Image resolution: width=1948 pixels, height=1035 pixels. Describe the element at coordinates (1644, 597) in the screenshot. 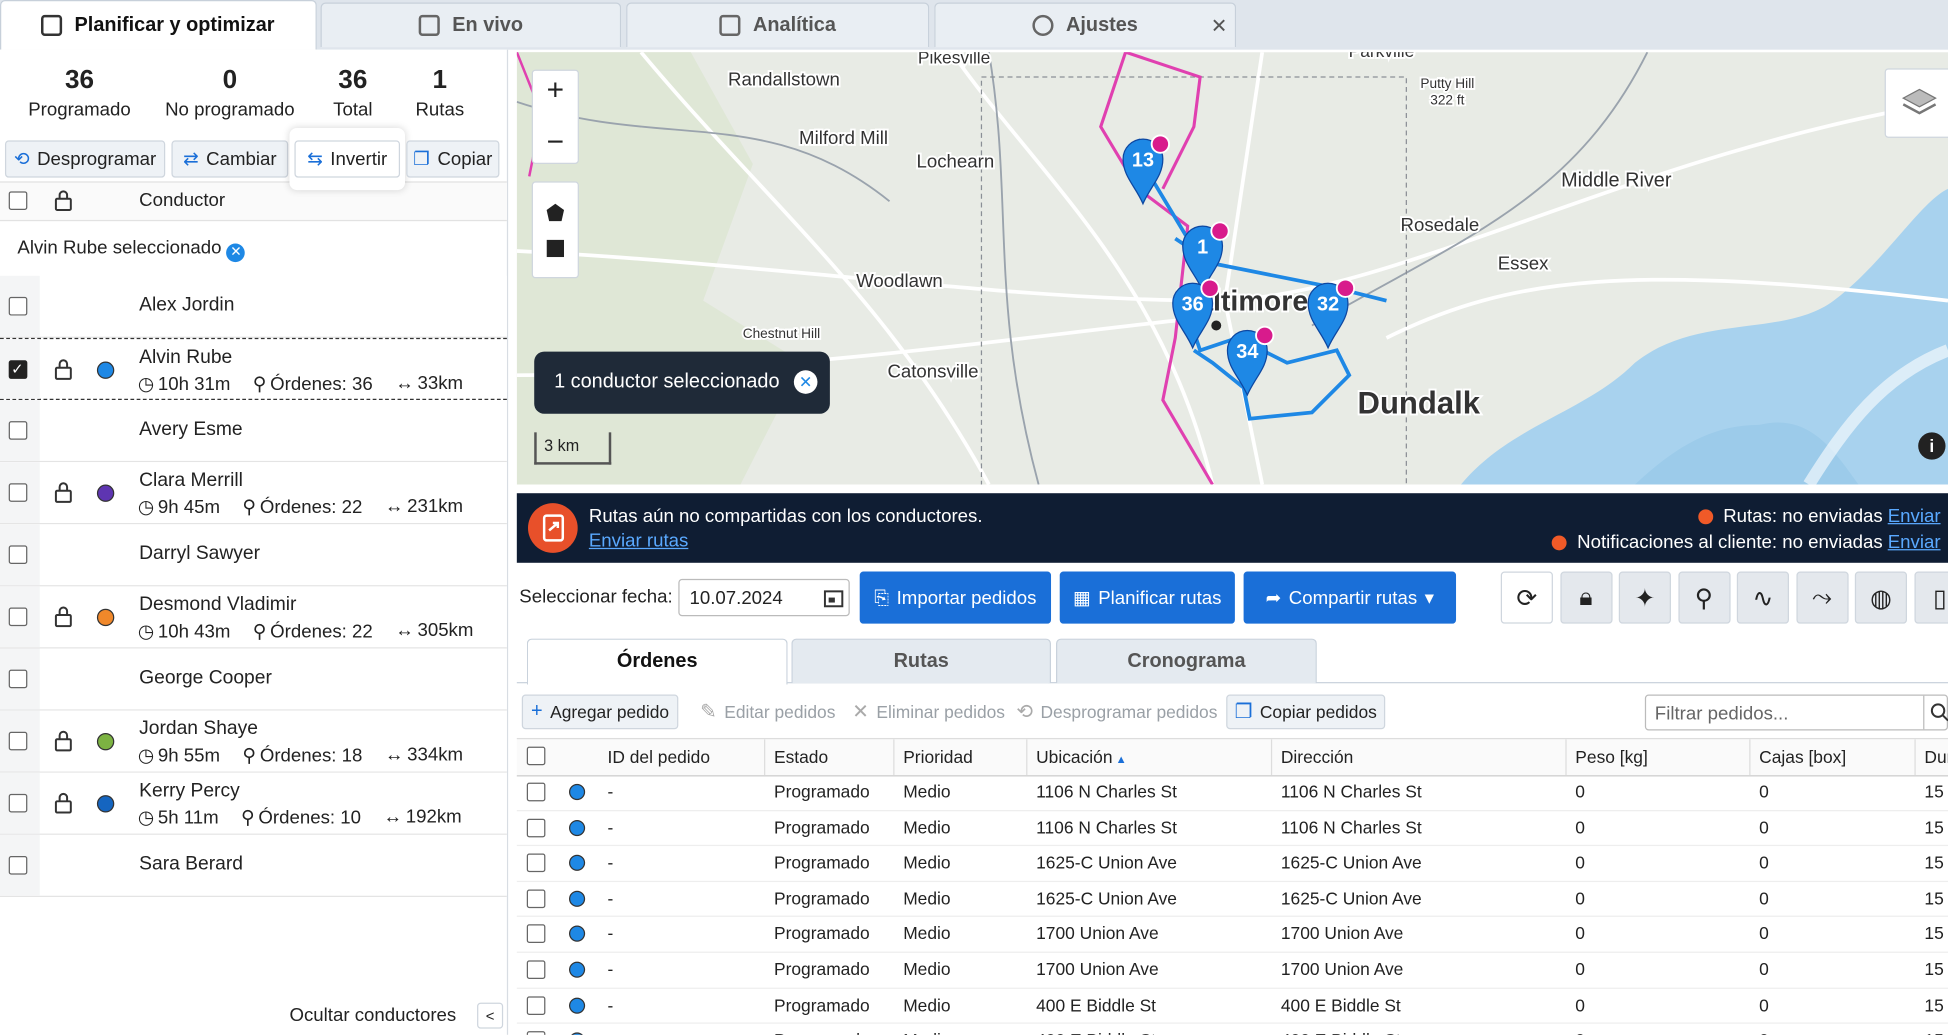

I see `icon-button: ✦` at that location.